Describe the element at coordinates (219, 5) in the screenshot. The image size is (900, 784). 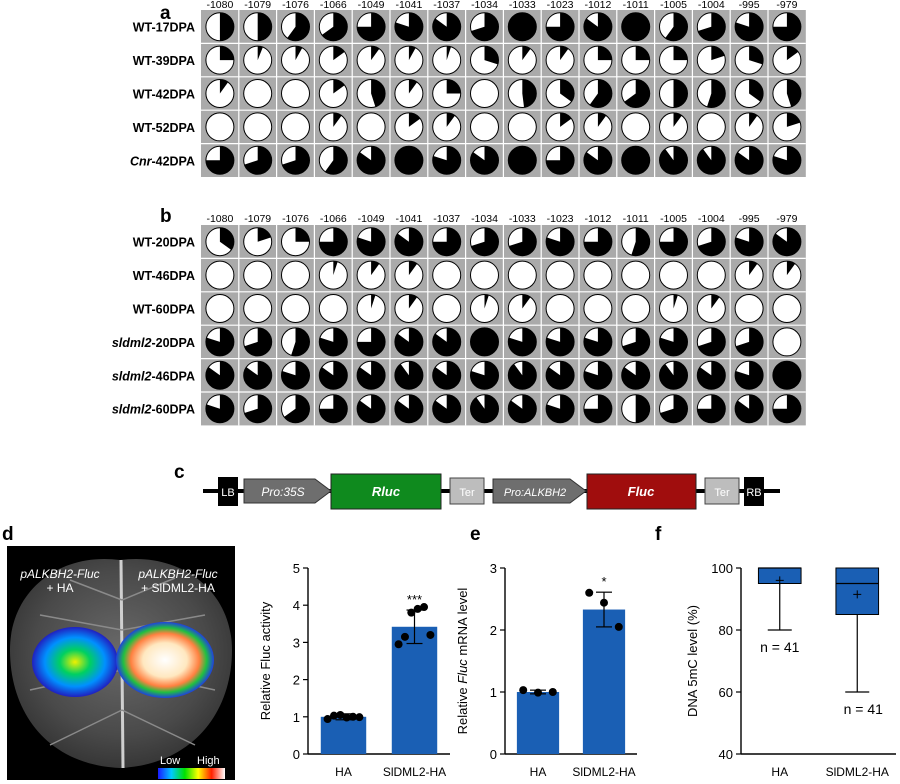
I see `position-label: -1080` at that location.